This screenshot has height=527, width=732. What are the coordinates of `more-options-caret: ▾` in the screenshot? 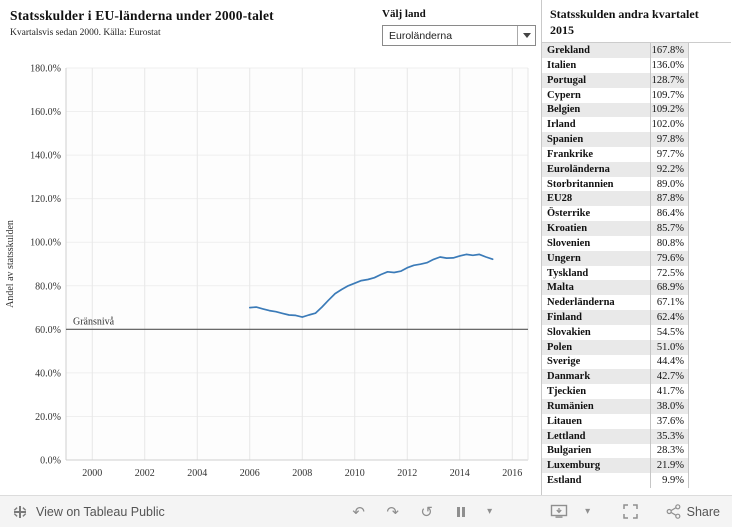 It's located at (490, 511).